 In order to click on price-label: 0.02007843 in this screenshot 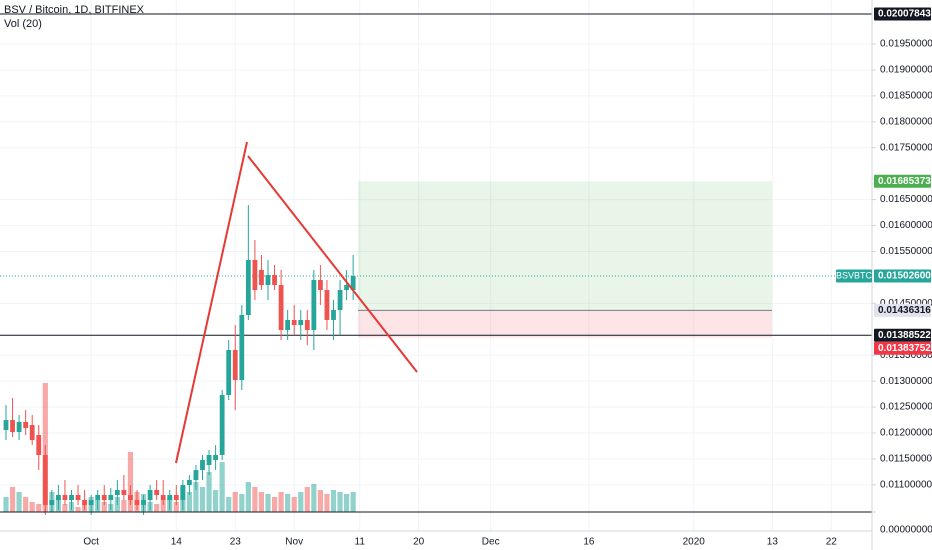, I will do `click(904, 14)`.